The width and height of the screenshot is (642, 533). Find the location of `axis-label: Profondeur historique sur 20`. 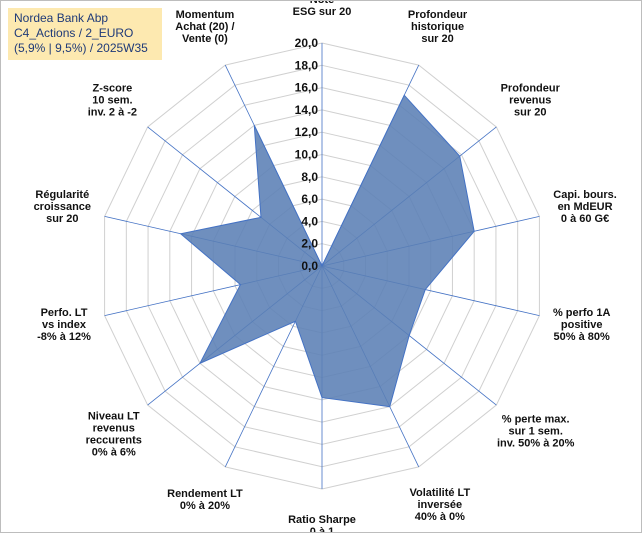

axis-label: Profondeur historique sur 20 is located at coordinates (438, 27).